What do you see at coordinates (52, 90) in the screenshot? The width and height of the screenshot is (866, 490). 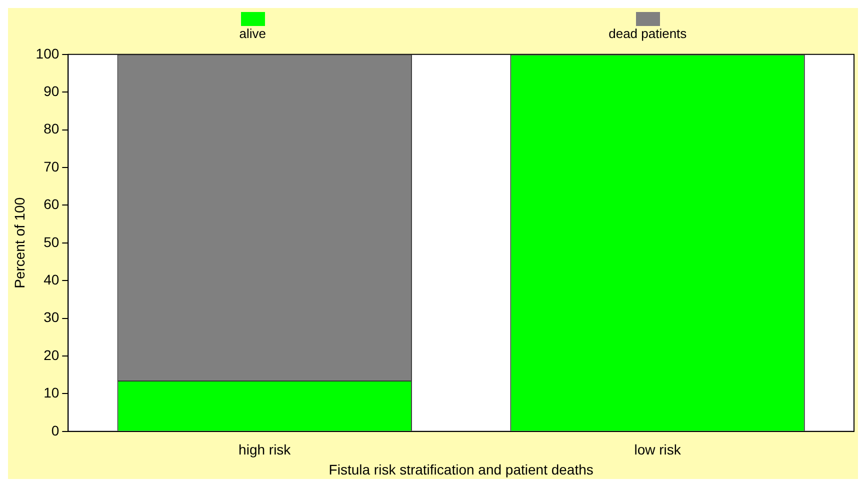 I see `y-tick-label: 90` at bounding box center [52, 90].